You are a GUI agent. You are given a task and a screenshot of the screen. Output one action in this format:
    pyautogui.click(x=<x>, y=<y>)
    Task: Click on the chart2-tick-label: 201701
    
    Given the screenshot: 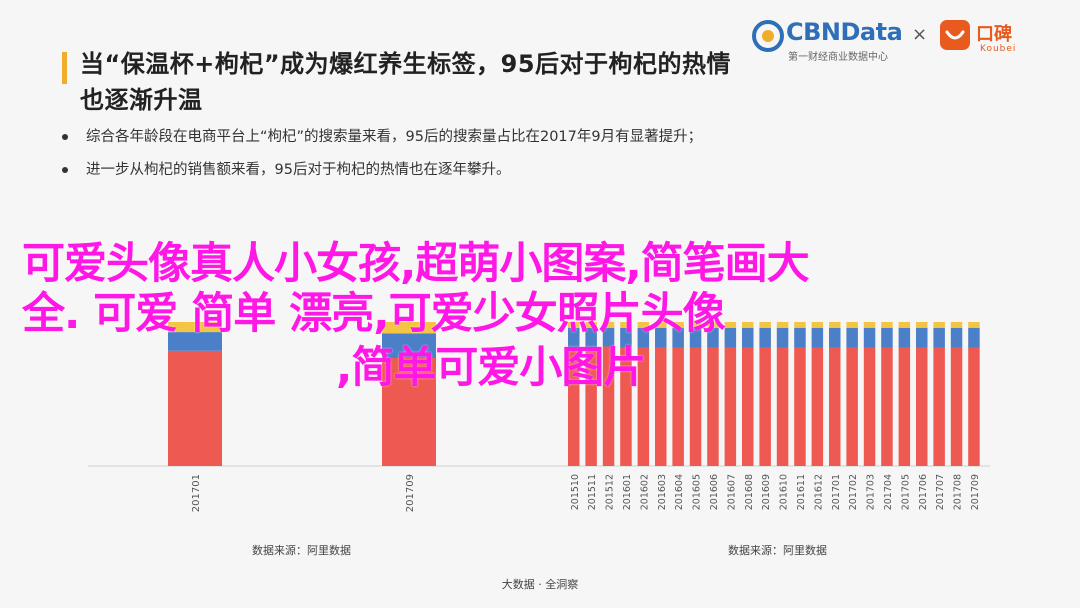 What is the action you would take?
    pyautogui.click(x=836, y=492)
    